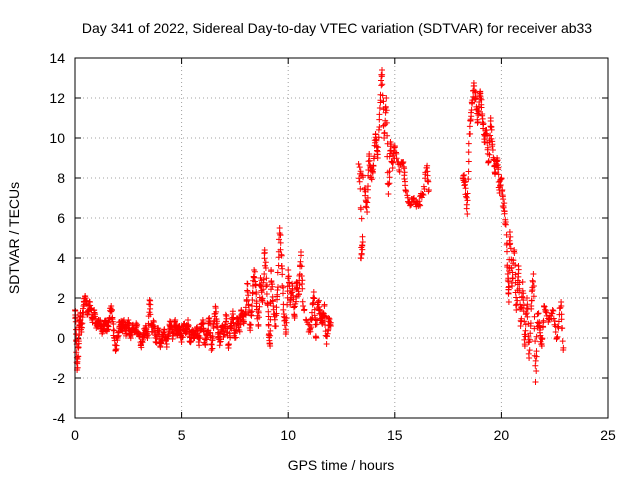  Describe the element at coordinates (61, 338) in the screenshot. I see `y-tick-label: 0` at that location.